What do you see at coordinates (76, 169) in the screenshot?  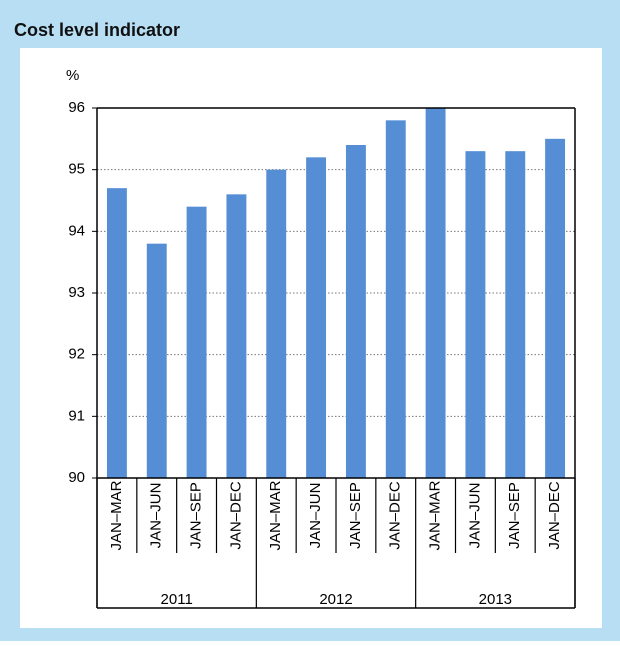 I see `y-tick-label: 95` at bounding box center [76, 169].